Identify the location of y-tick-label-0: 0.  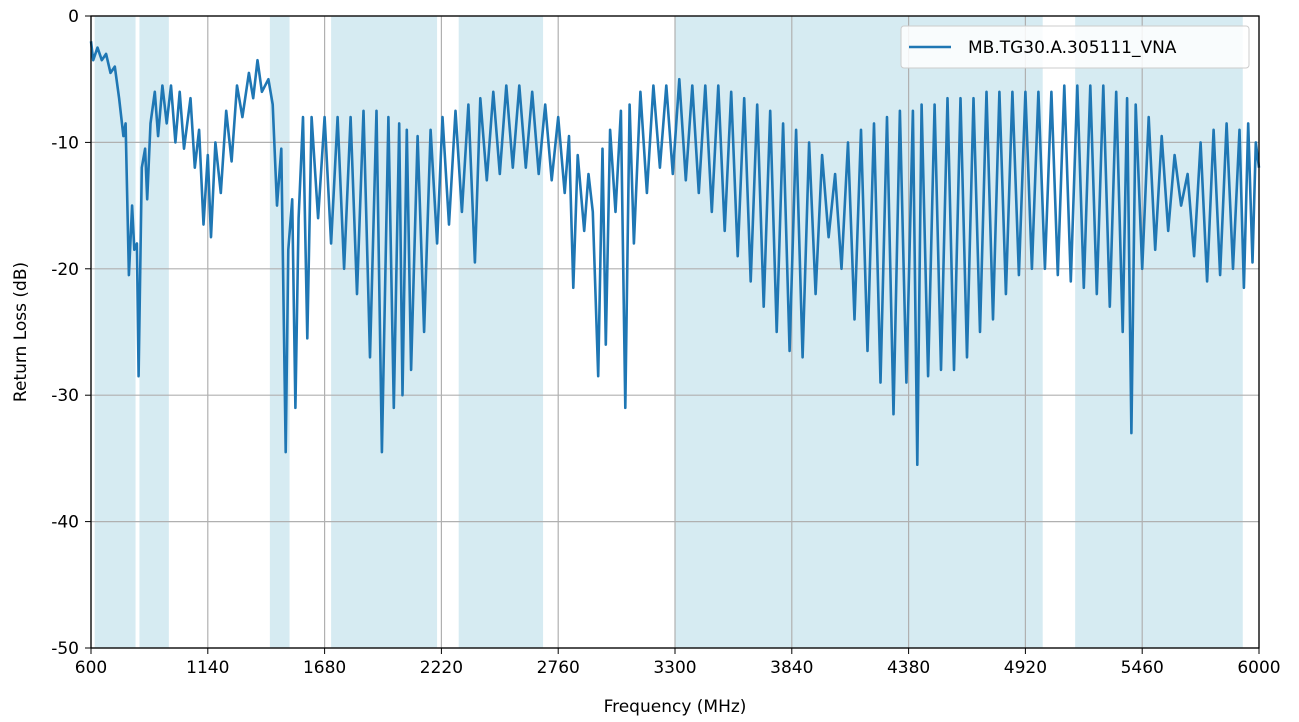
(73, 17).